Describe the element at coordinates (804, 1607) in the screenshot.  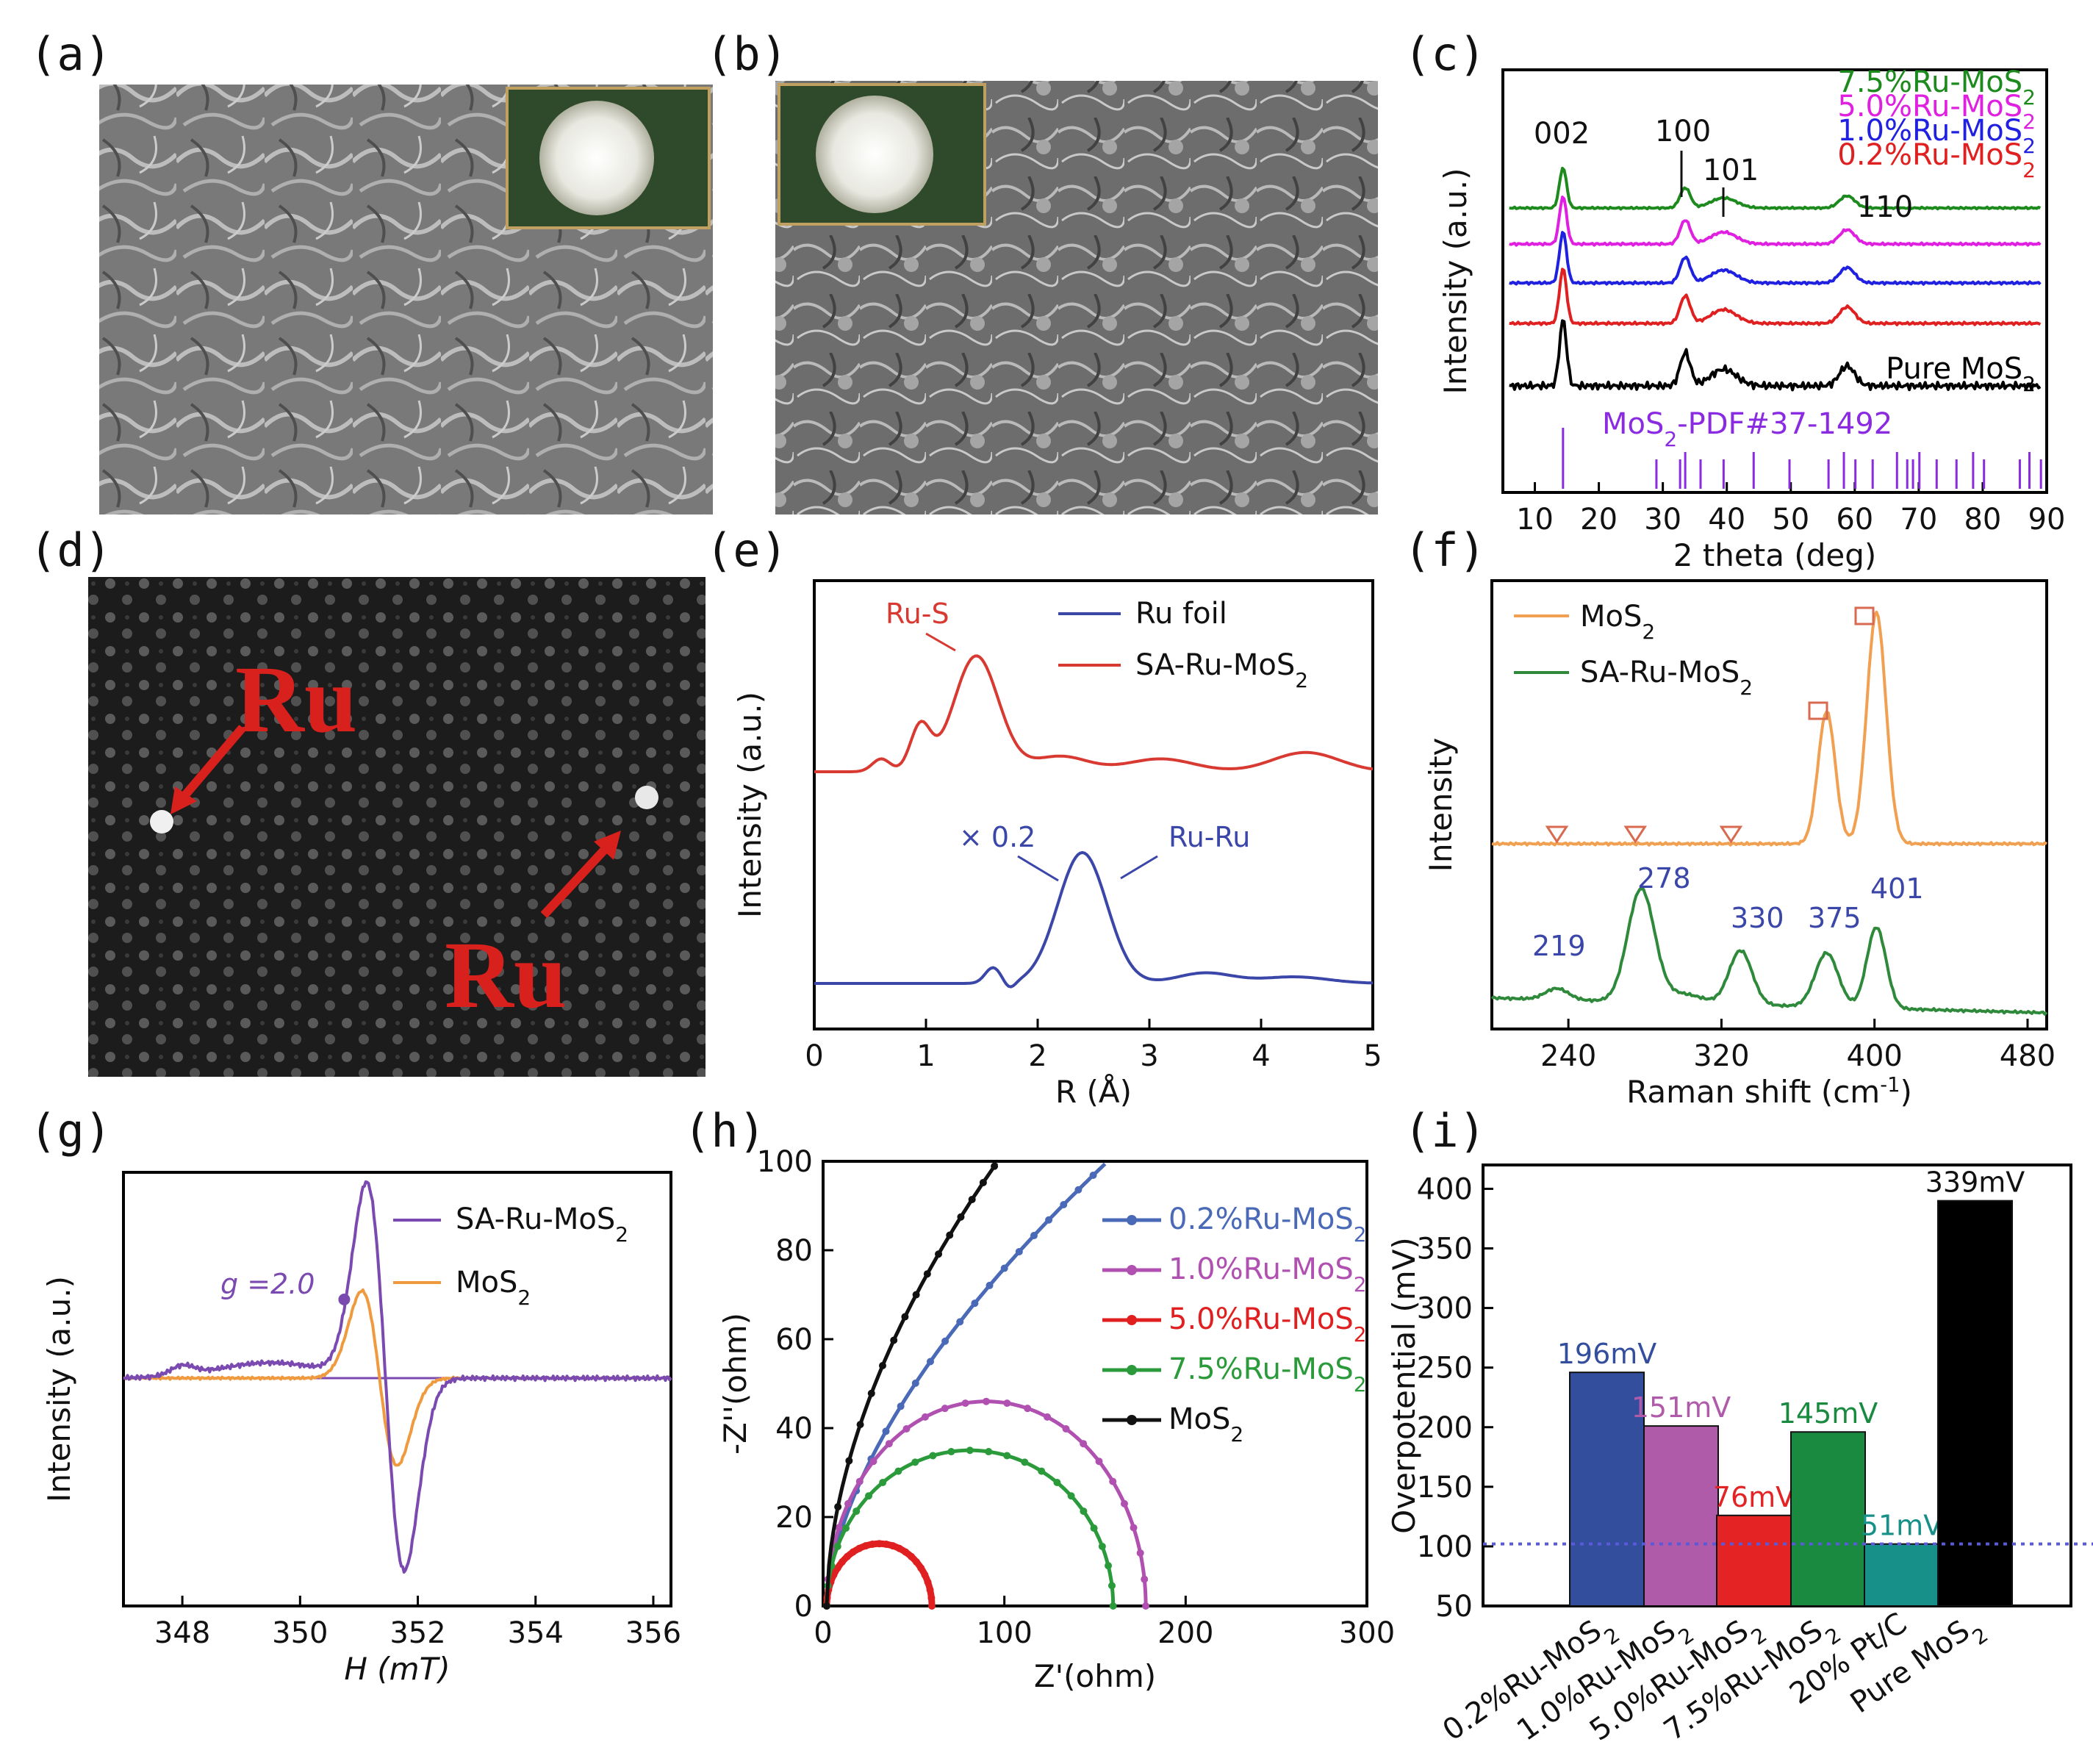
I see `y-tick-label: 0` at that location.